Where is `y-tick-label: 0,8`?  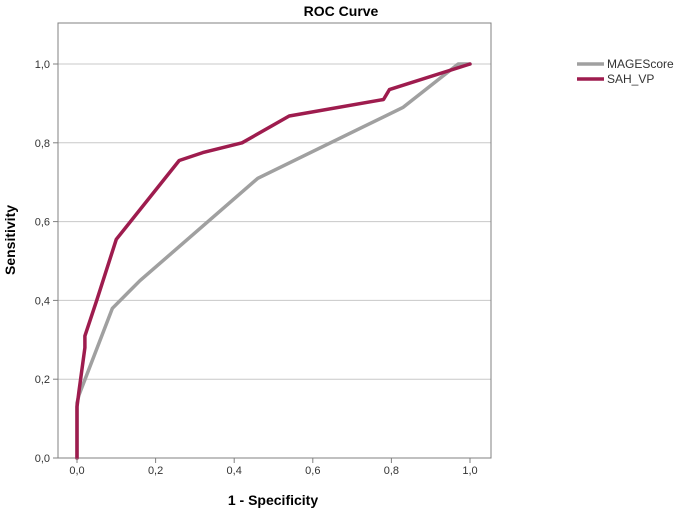
y-tick-label: 0,8 is located at coordinates (42, 144).